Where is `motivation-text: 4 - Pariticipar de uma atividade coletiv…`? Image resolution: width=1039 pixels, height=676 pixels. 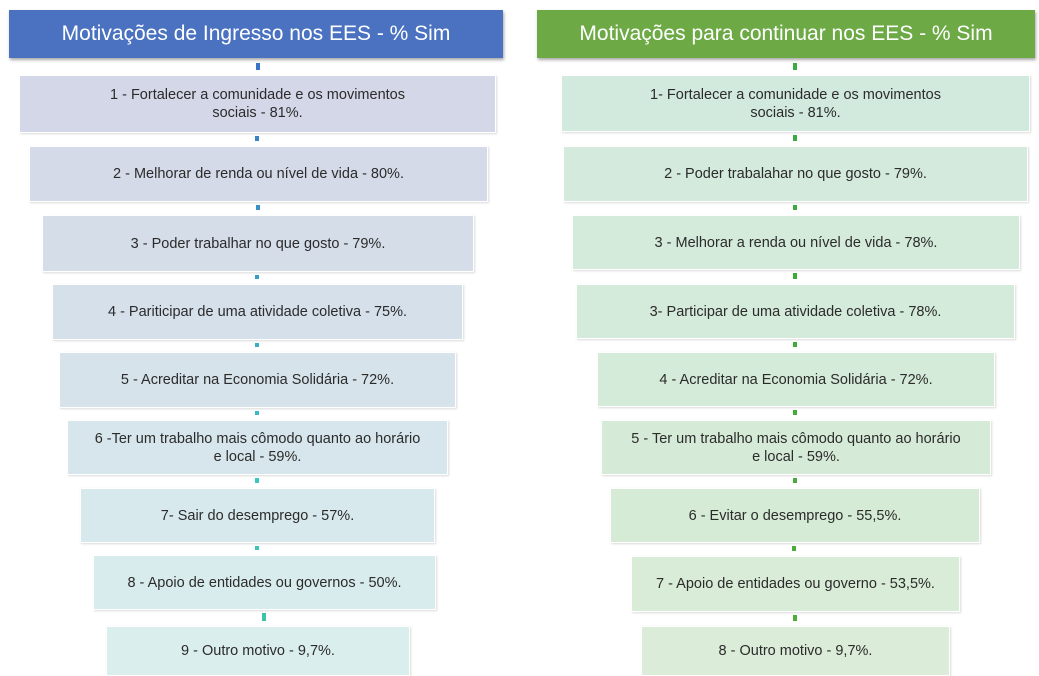 motivation-text: 4 - Pariticipar de uma atividade coletiv… is located at coordinates (257, 312).